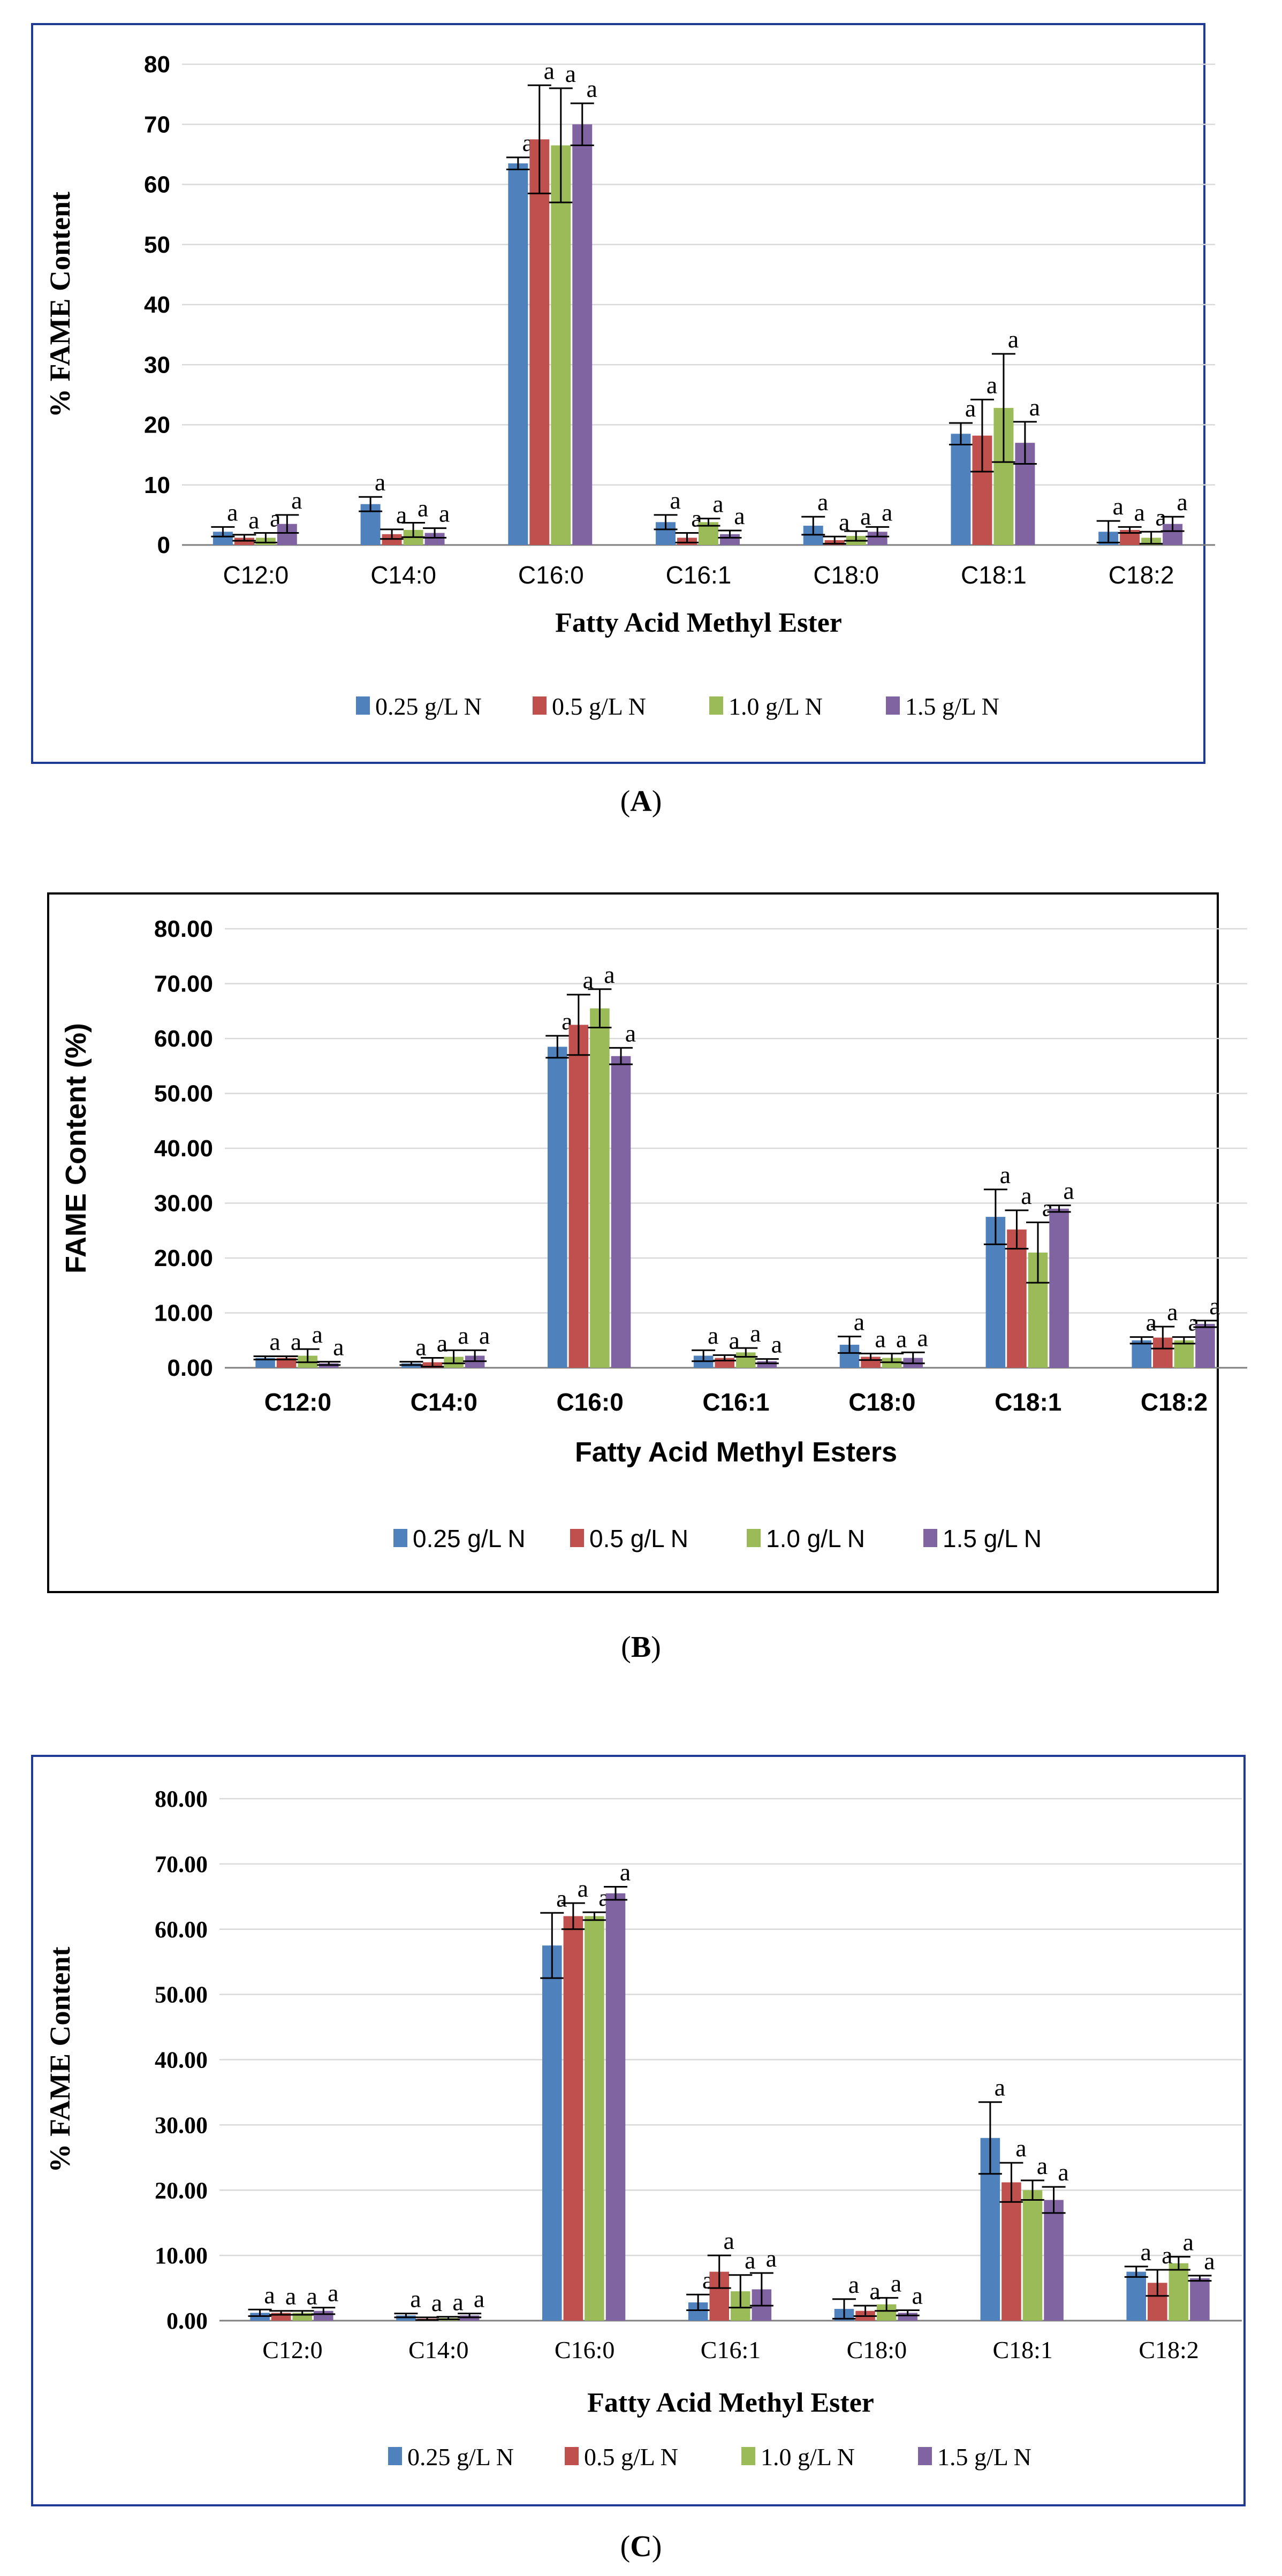  I want to click on chart-b-legend-label: 0.5 g/L N, so click(639, 1538).